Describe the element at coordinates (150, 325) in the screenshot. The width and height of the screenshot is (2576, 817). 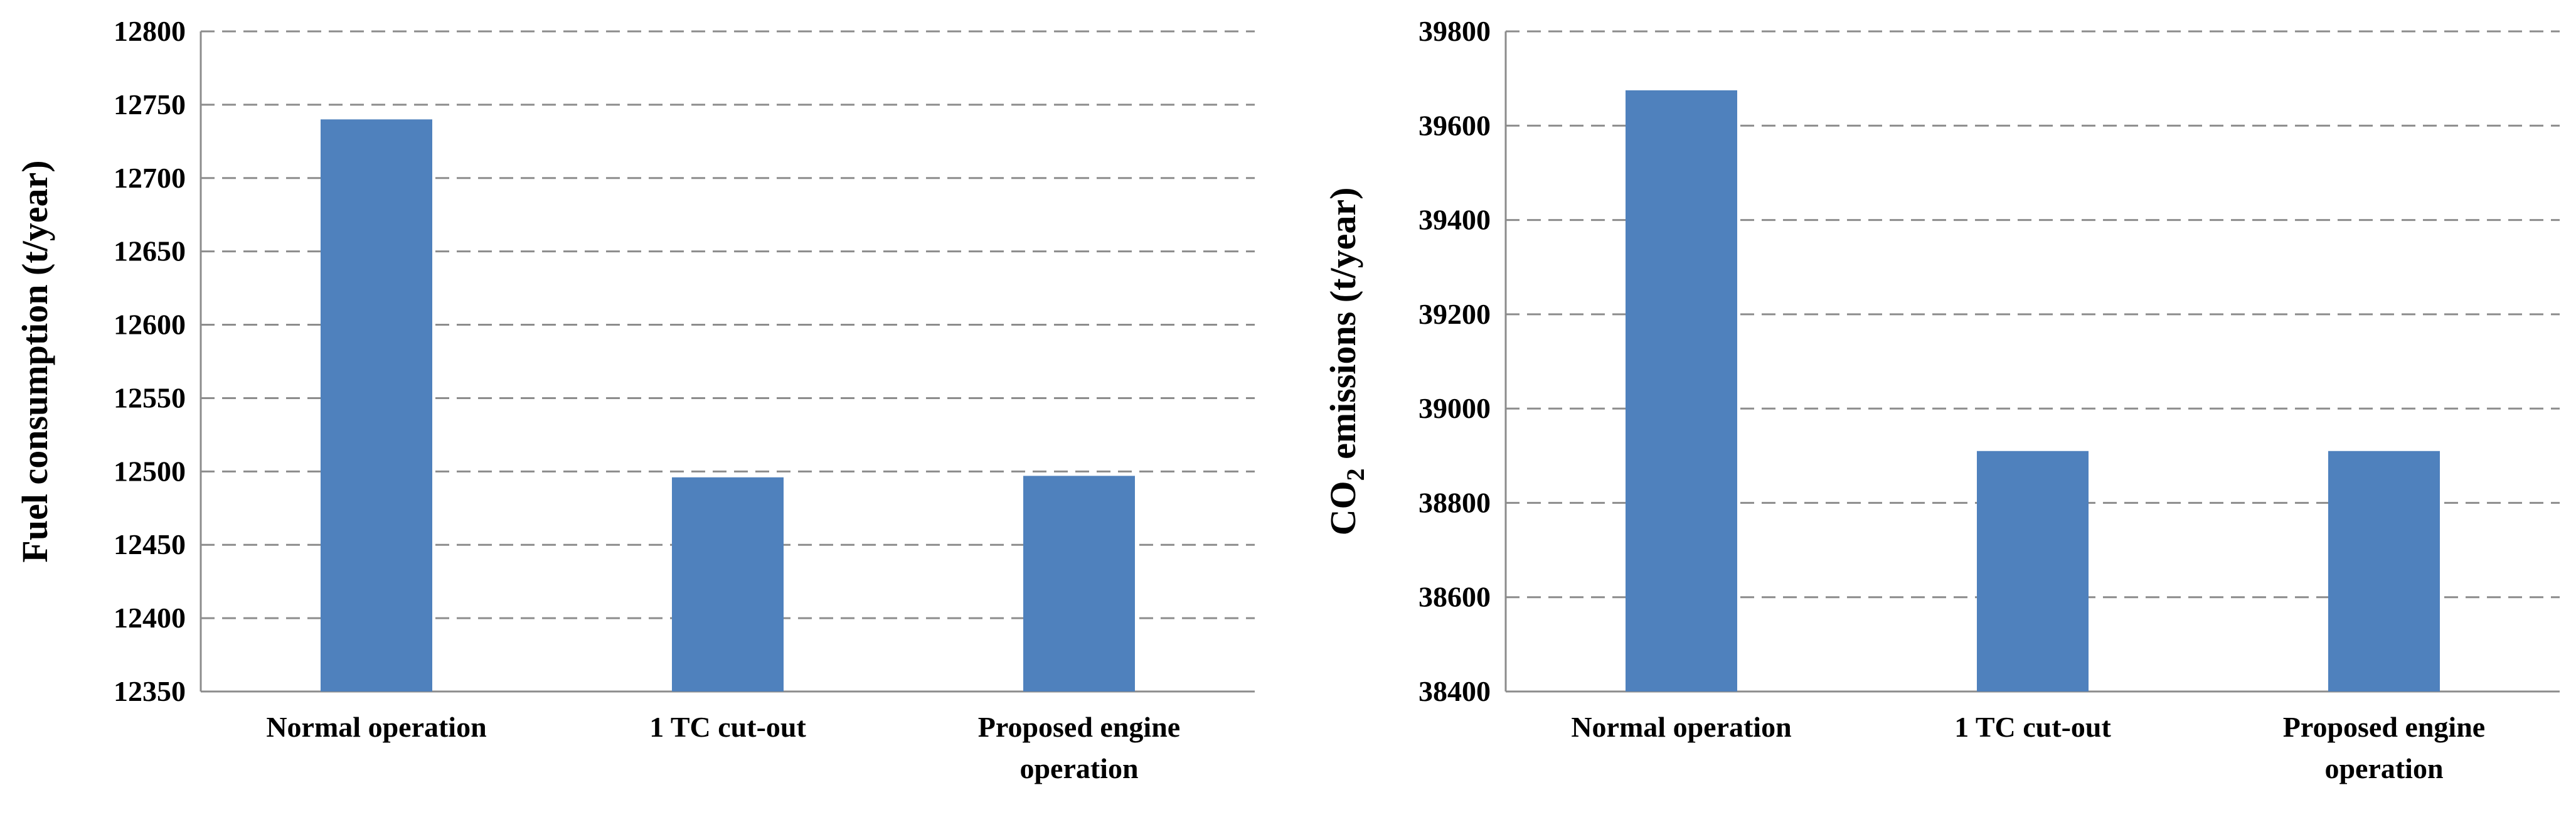
I see `y-tick-label: 12600` at that location.